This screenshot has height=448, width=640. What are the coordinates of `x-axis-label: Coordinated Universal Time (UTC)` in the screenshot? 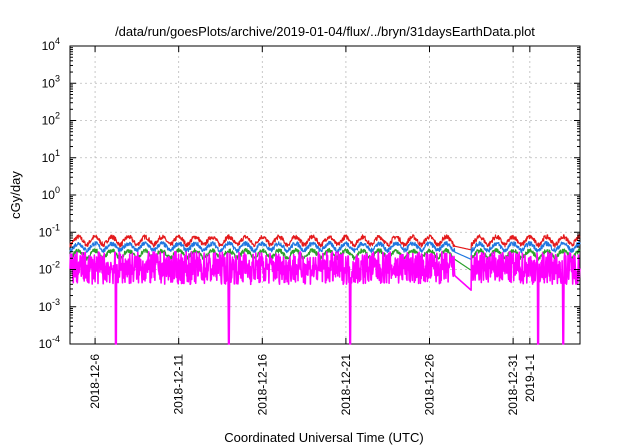 It's located at (323, 437).